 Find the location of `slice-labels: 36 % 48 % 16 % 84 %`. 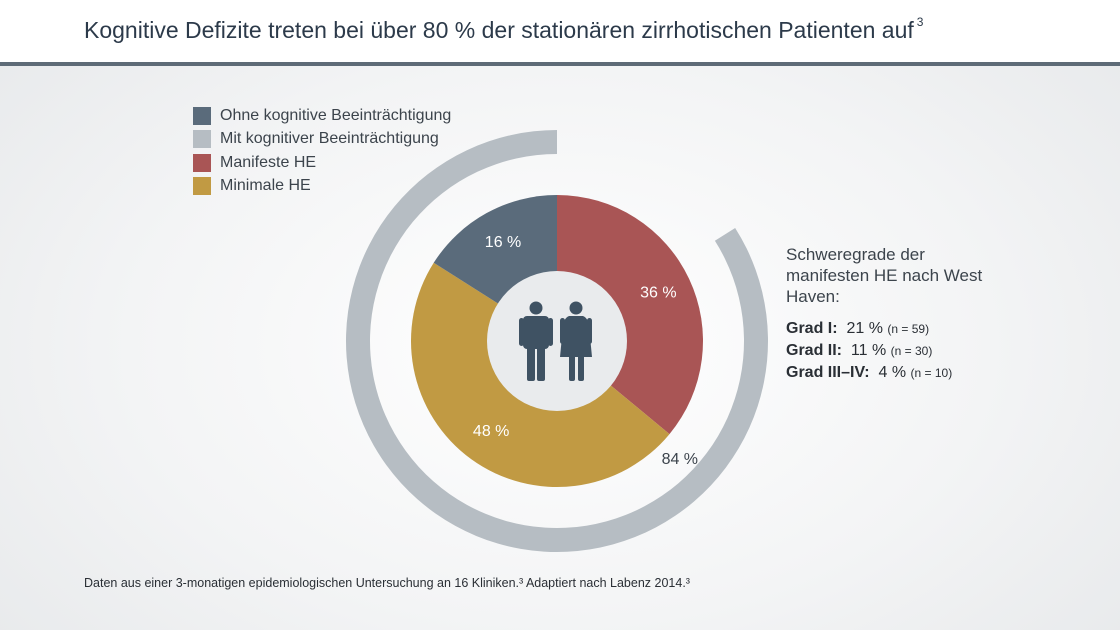

slice-labels: 36 % 48 % 16 % 84 % is located at coordinates (585, 351).